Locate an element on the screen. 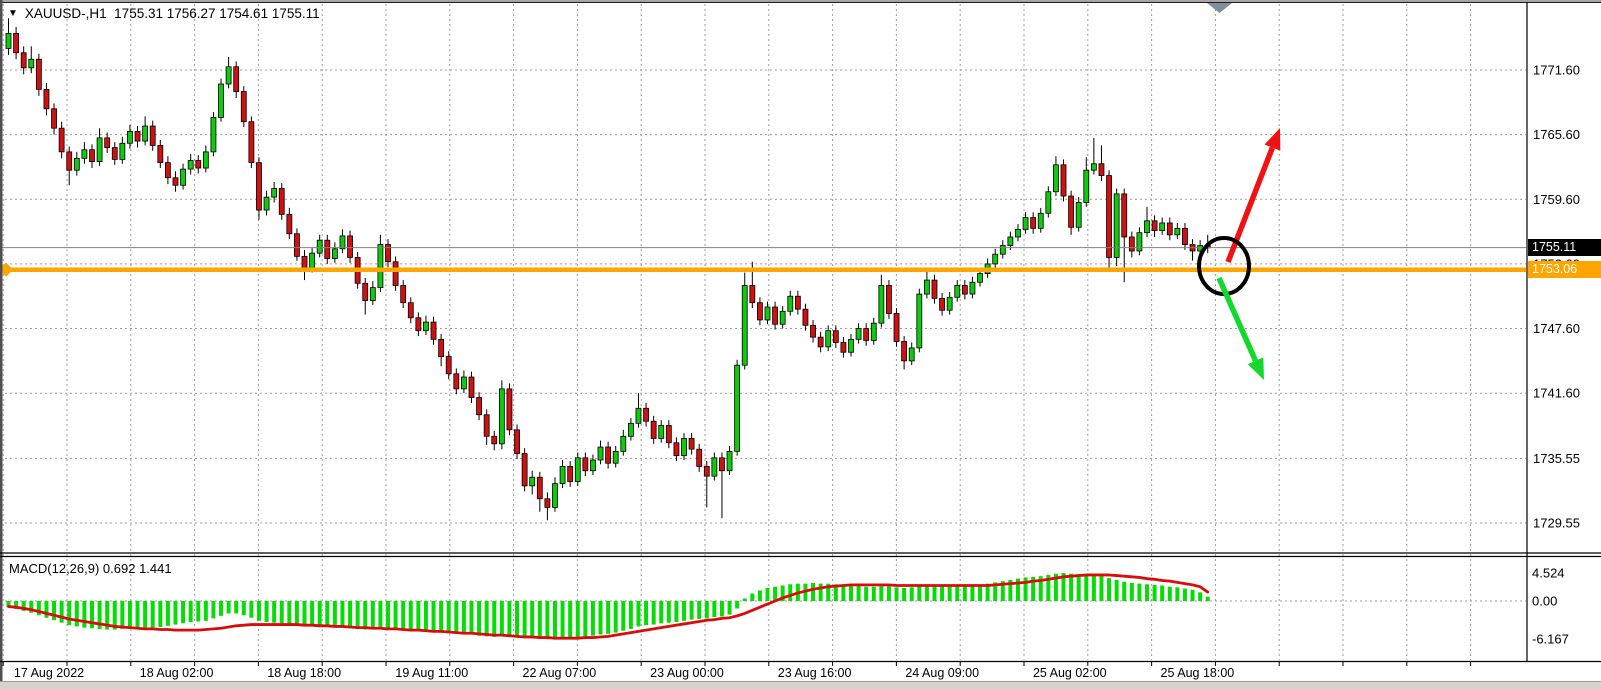 The image size is (1601, 689). horizontal-line-object is located at coordinates (763, 269).